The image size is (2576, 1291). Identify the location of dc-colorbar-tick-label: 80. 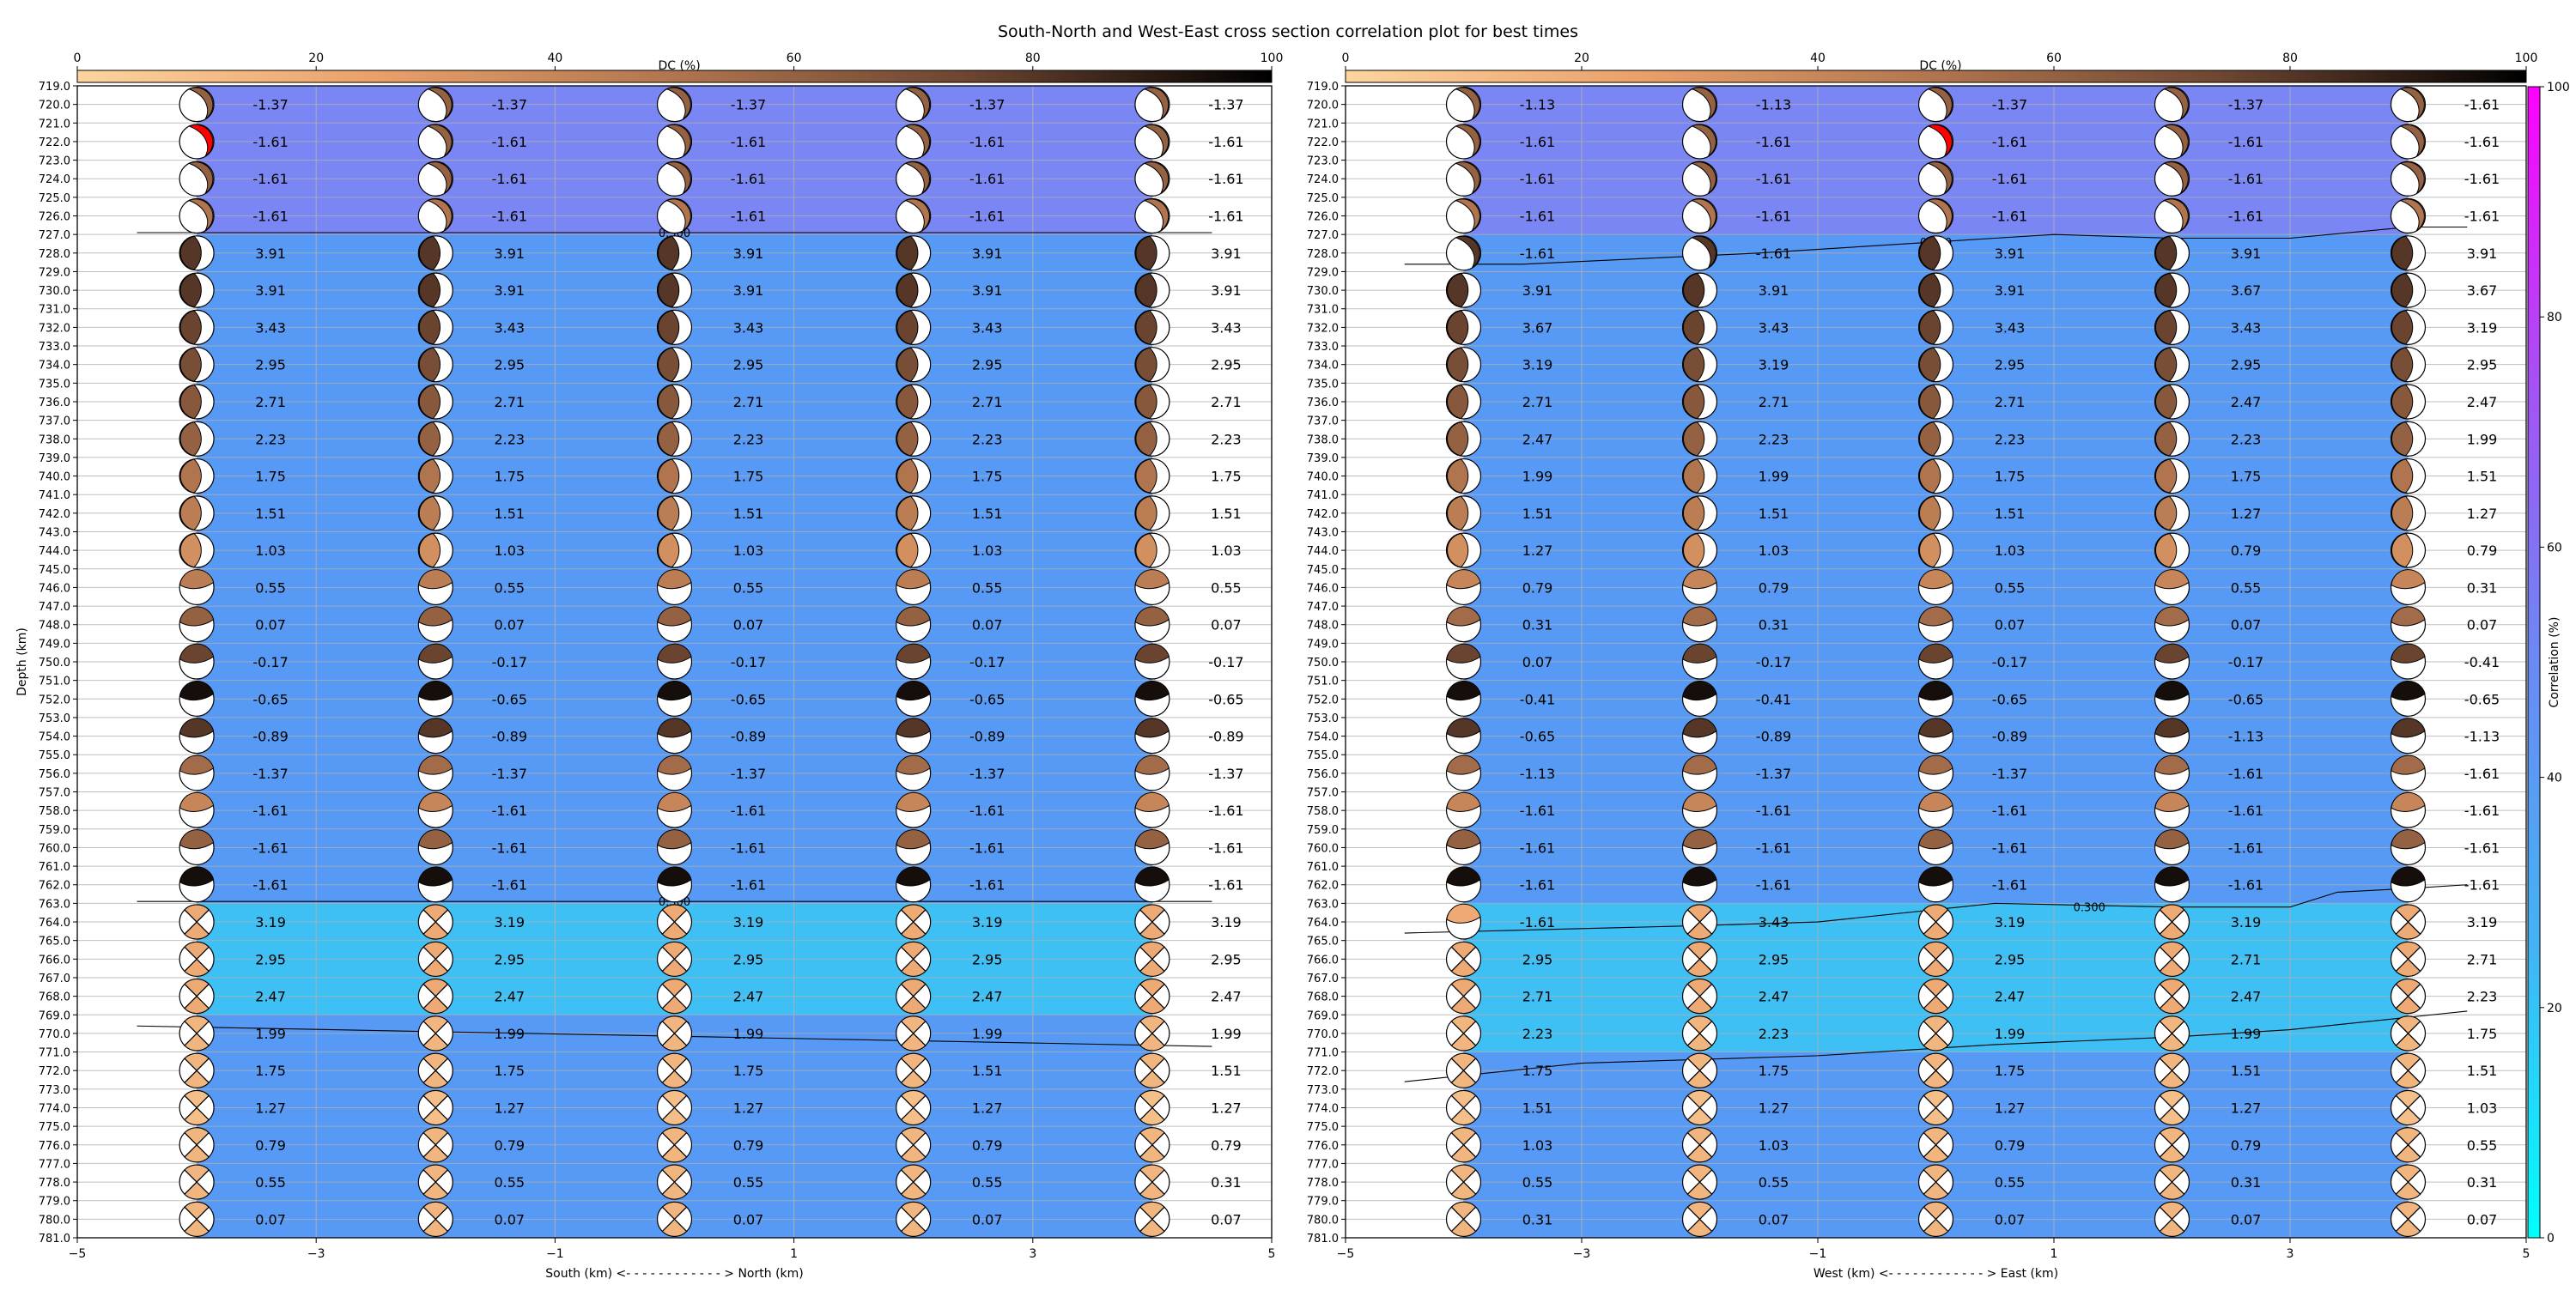
(2290, 58).